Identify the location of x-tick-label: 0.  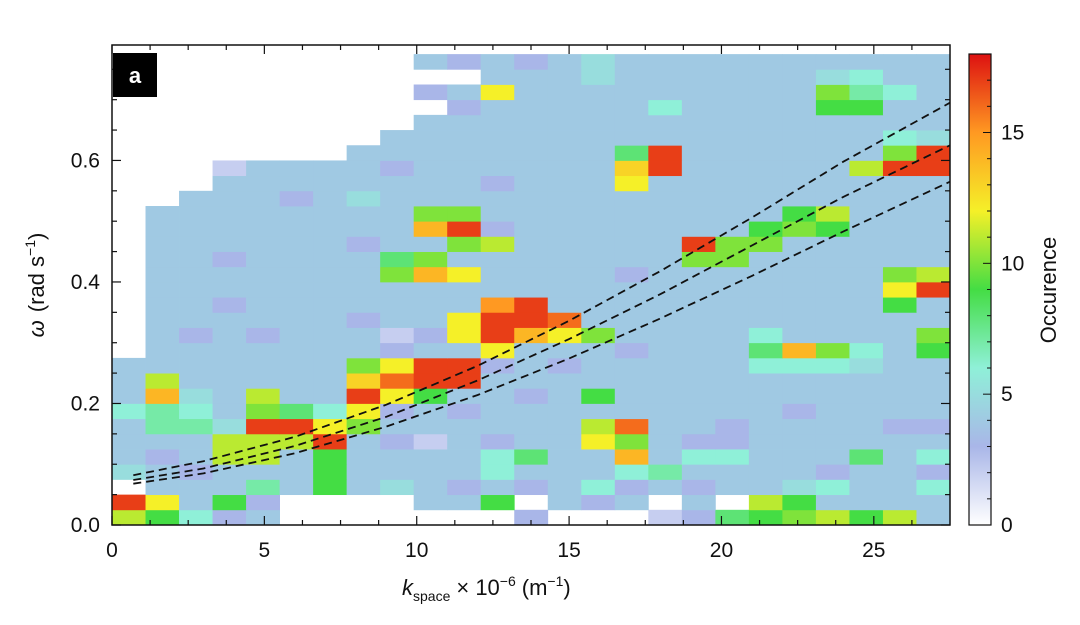
(112, 550).